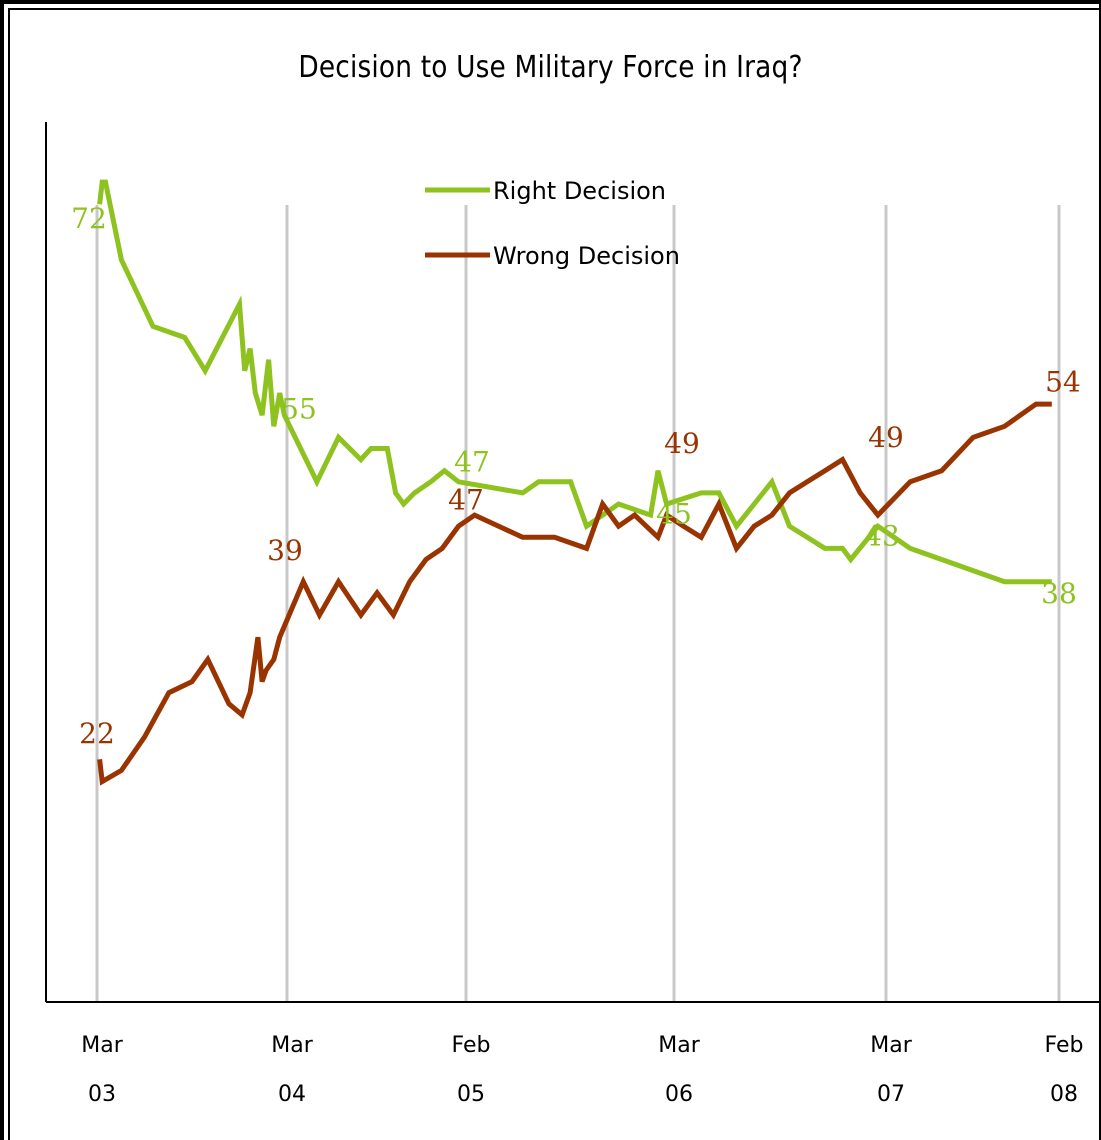  I want to click on data-label-right-decision: 55, so click(299, 409).